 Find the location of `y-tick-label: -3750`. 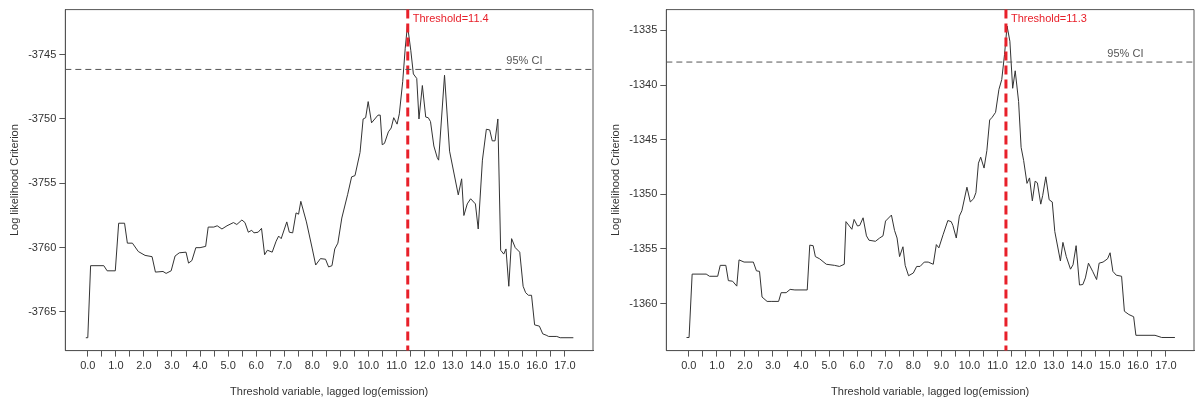

y-tick-label: -3750 is located at coordinates (42, 118).